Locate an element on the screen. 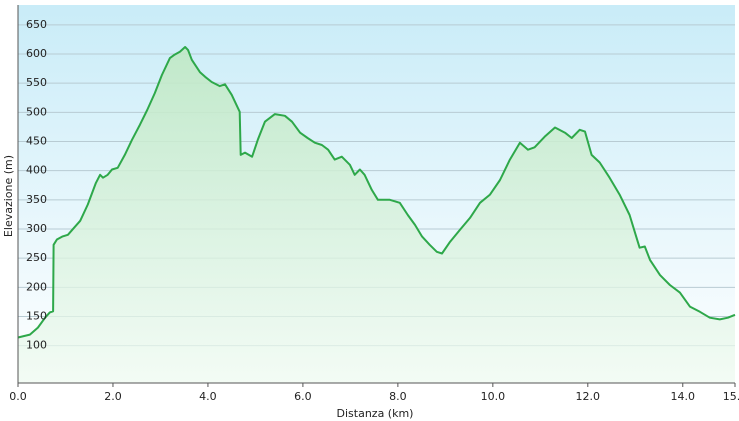 This screenshot has width=739, height=421. y-axis-title: Elevazione (m) is located at coordinates (8, 196).